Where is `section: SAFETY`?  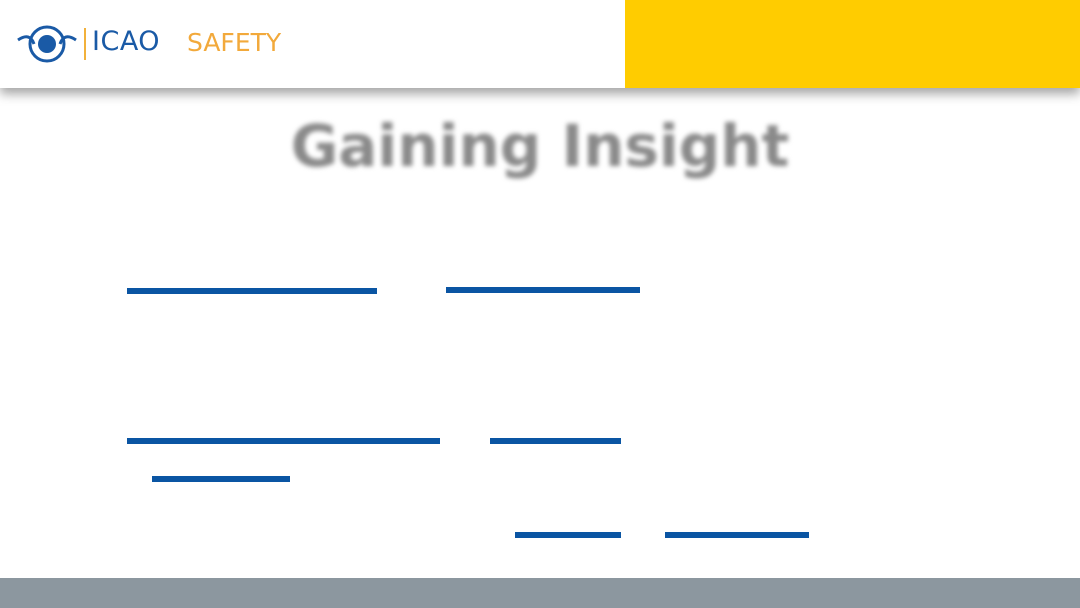
section: SAFETY is located at coordinates (234, 42).